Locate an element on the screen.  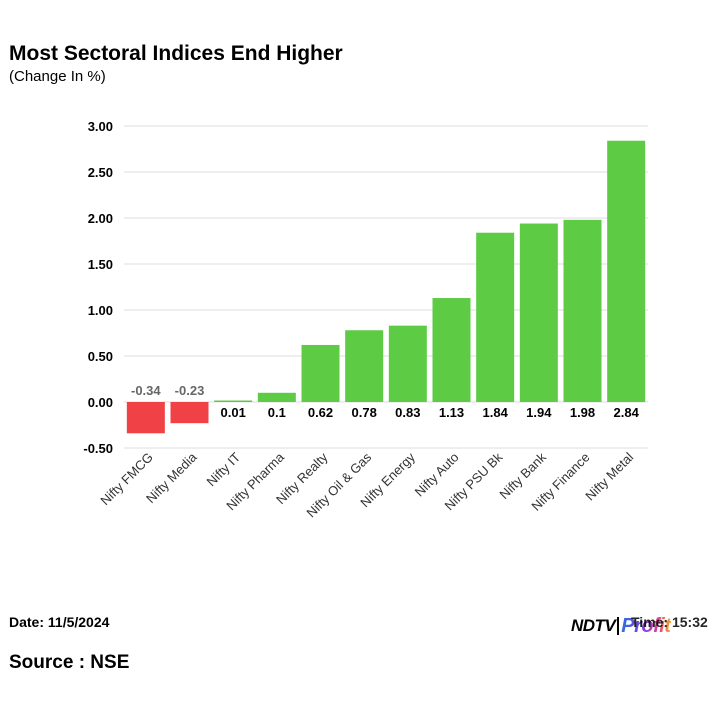
data-label: 0.62 is located at coordinates (320, 412).